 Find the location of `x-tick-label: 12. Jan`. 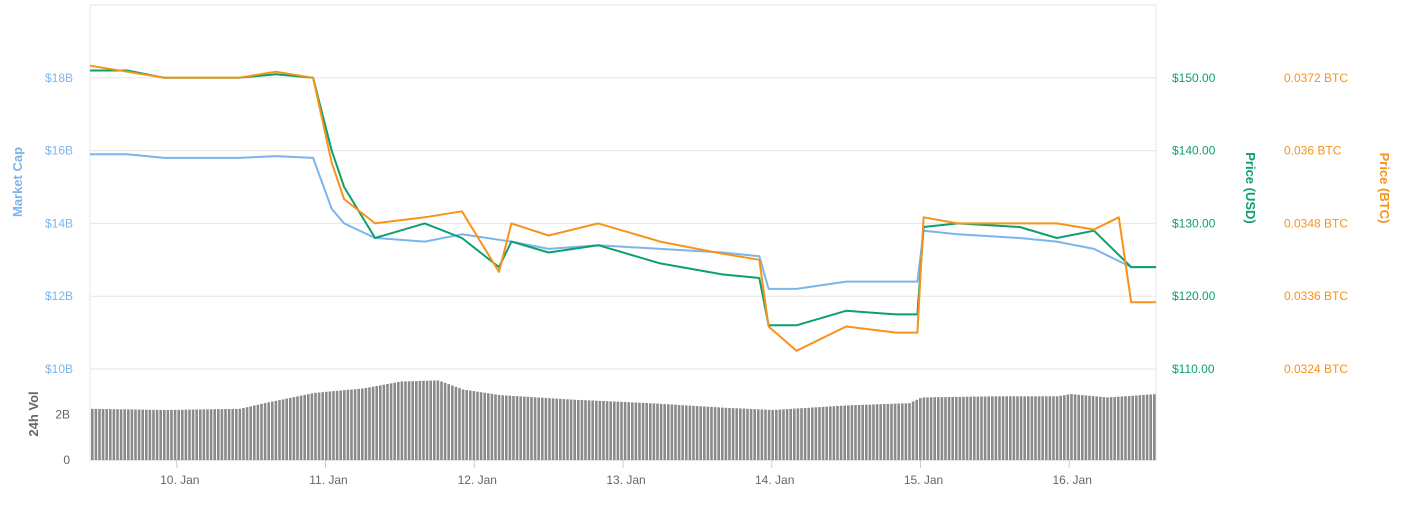

x-tick-label: 12. Jan is located at coordinates (477, 480).